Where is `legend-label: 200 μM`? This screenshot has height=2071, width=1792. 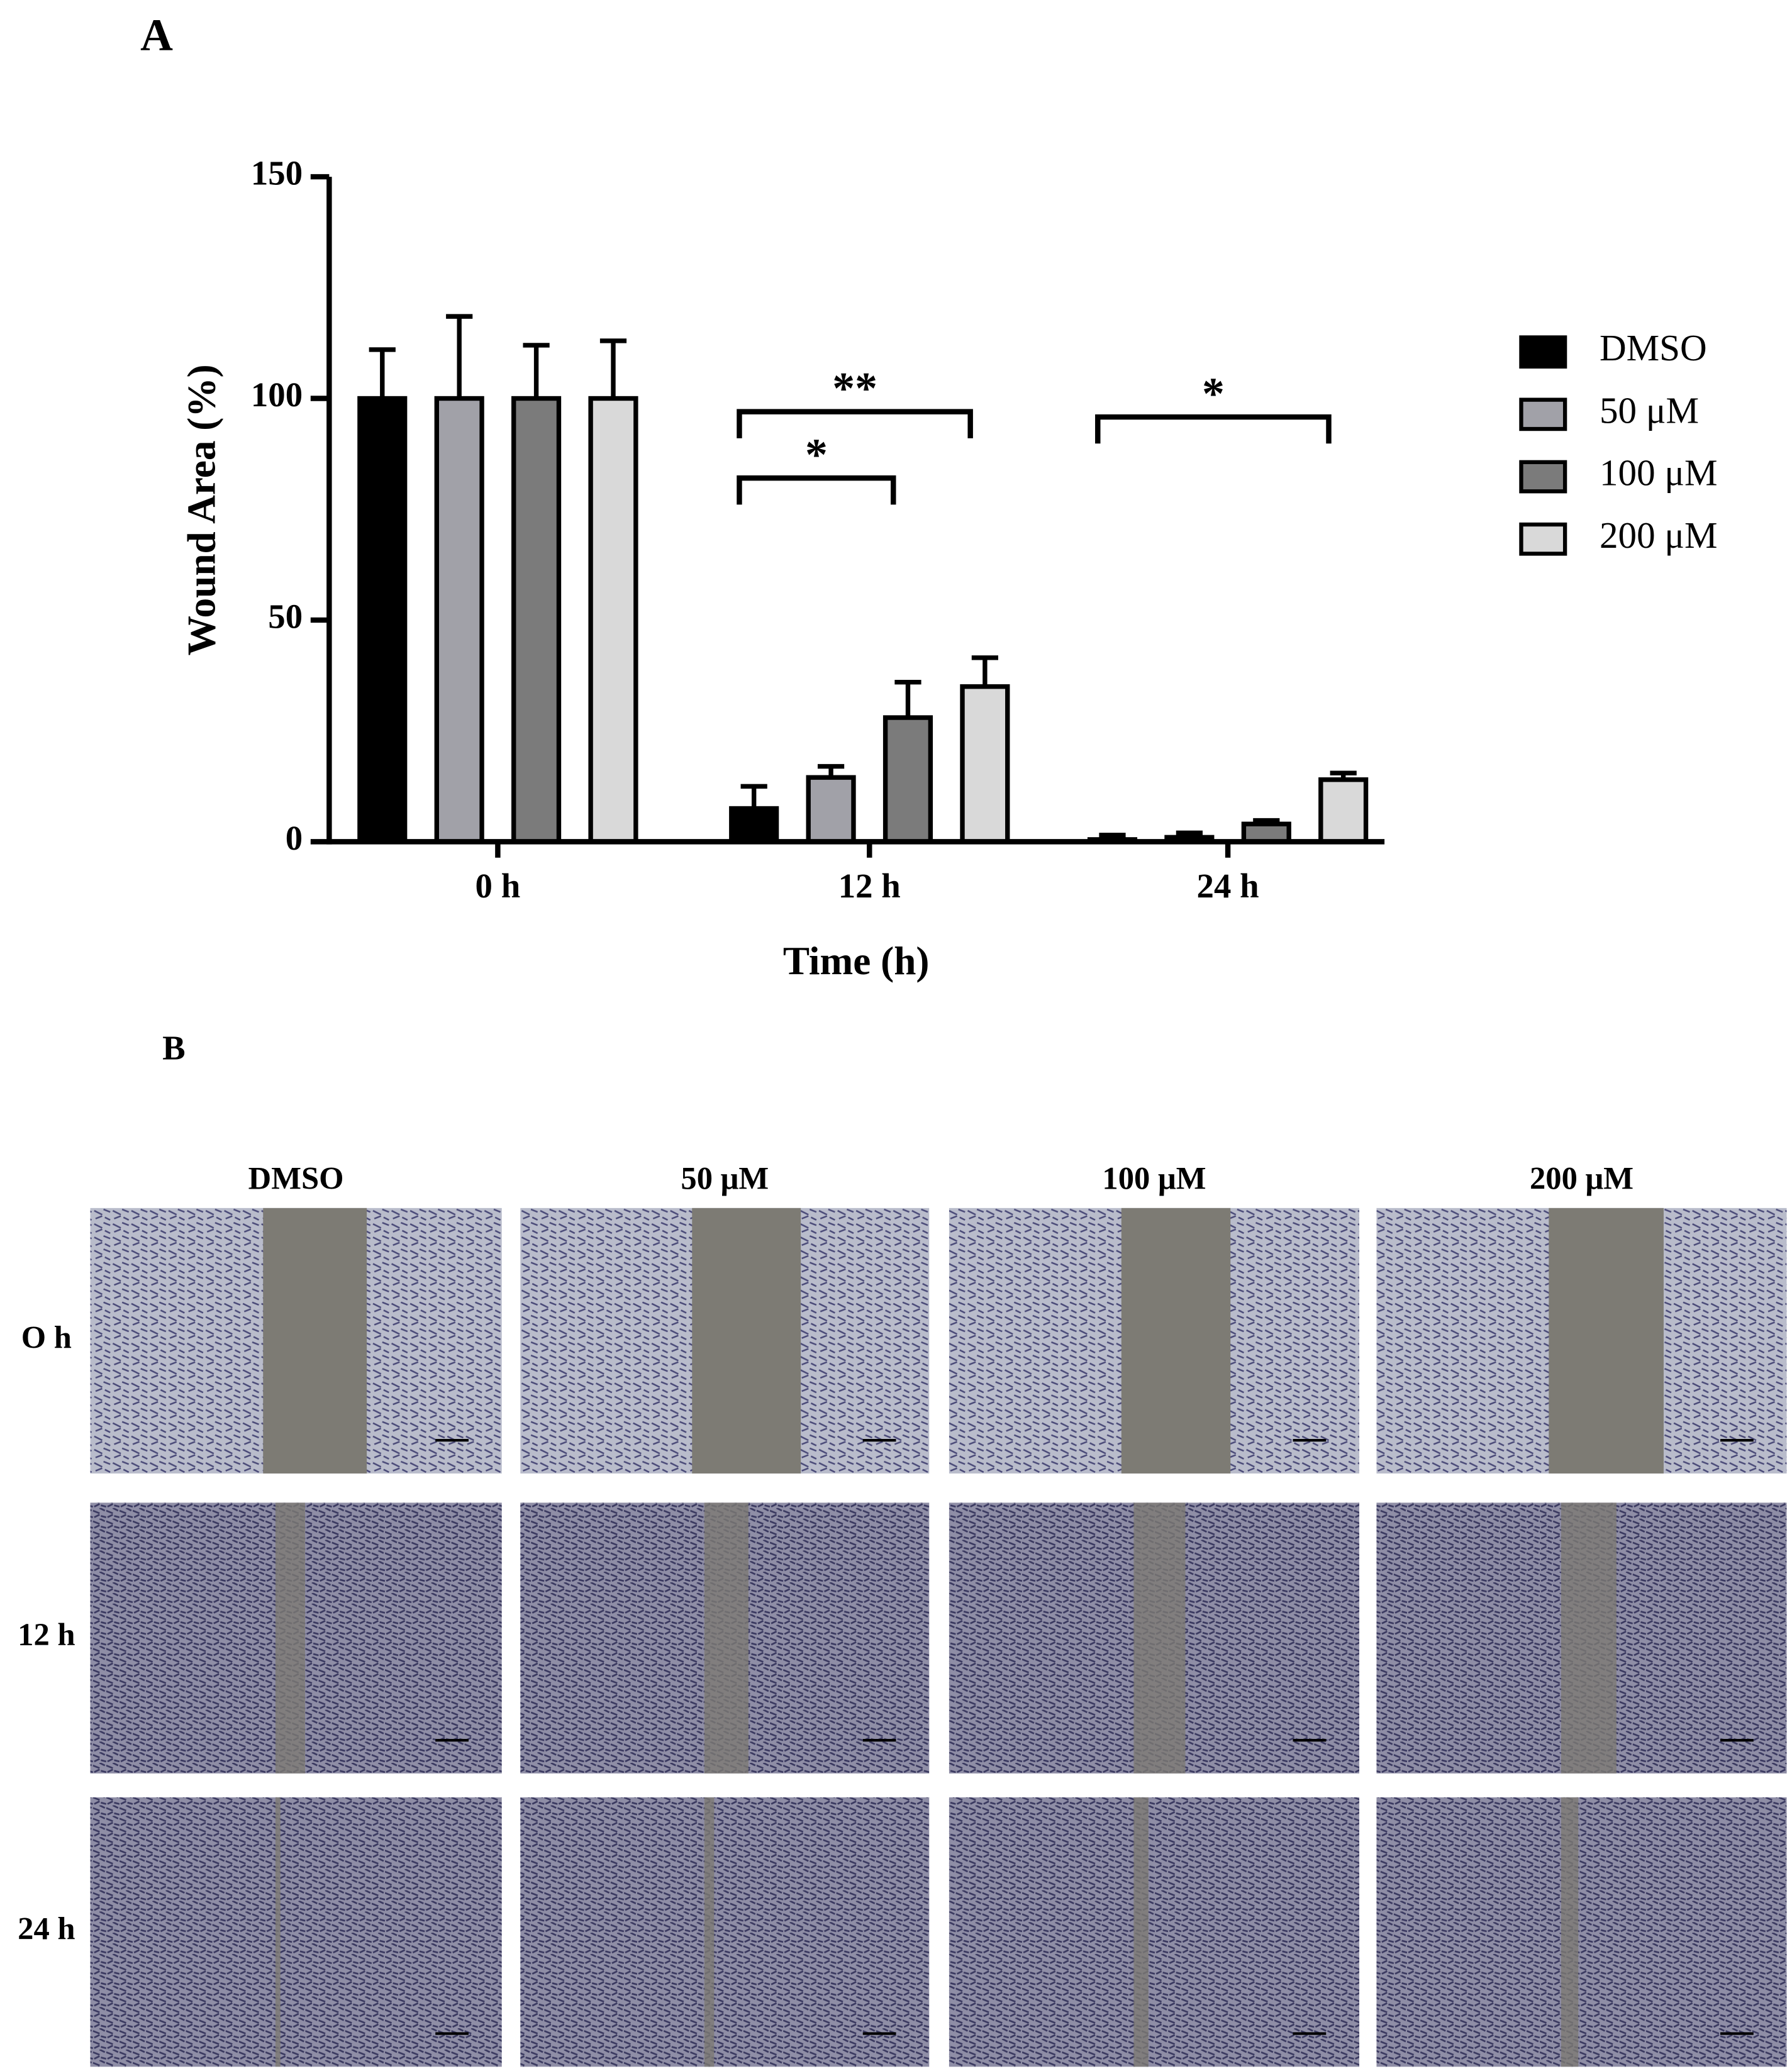 legend-label: 200 μM is located at coordinates (1659, 535).